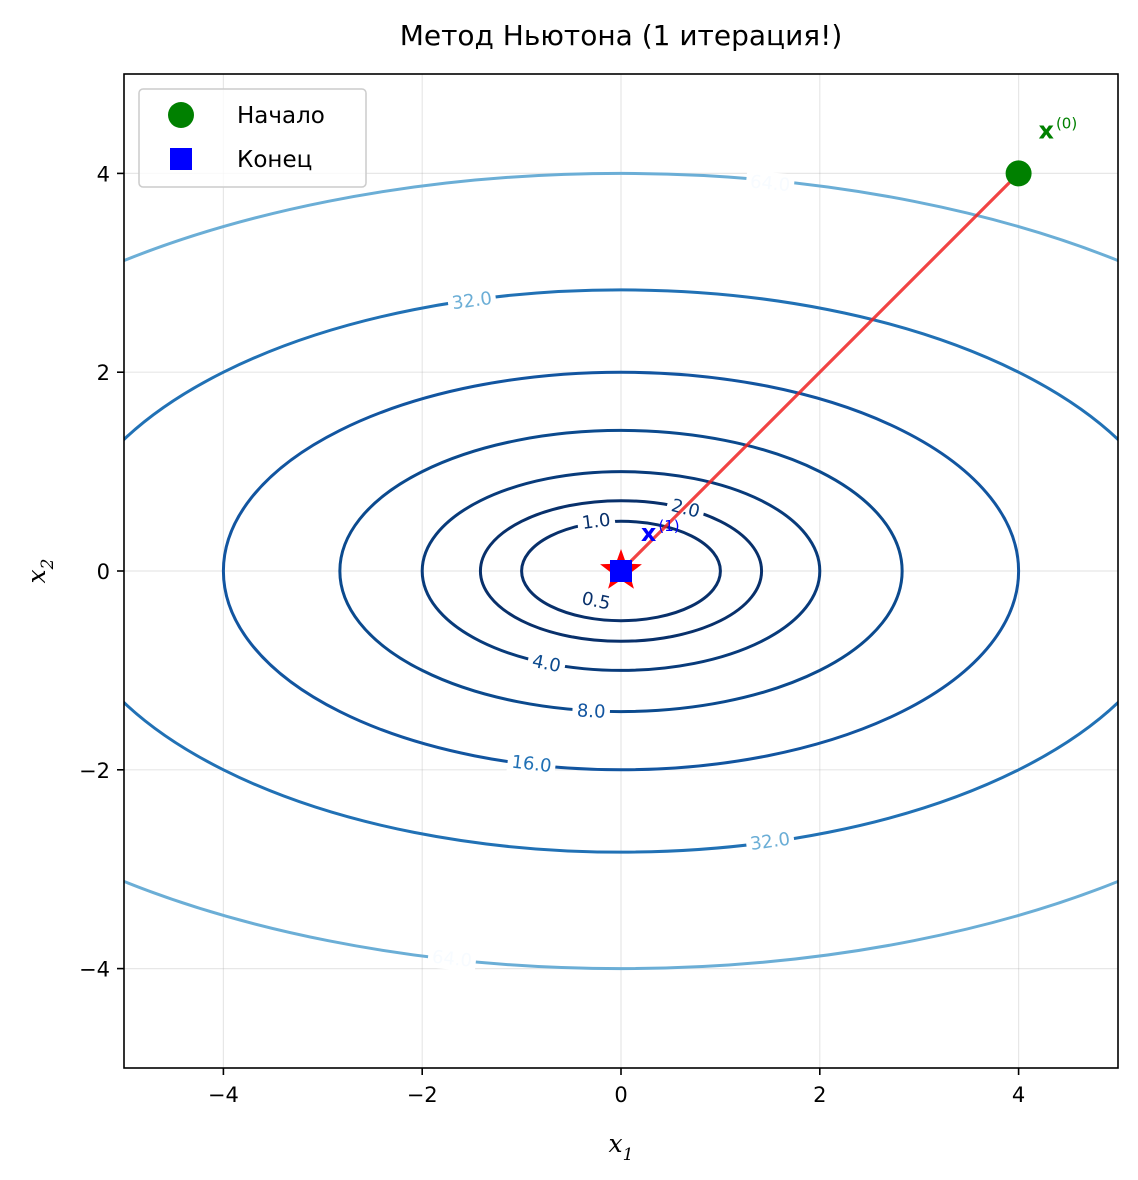 The width and height of the screenshot is (1138, 1180). I want to click on contour-label: 1.0, so click(596, 522).